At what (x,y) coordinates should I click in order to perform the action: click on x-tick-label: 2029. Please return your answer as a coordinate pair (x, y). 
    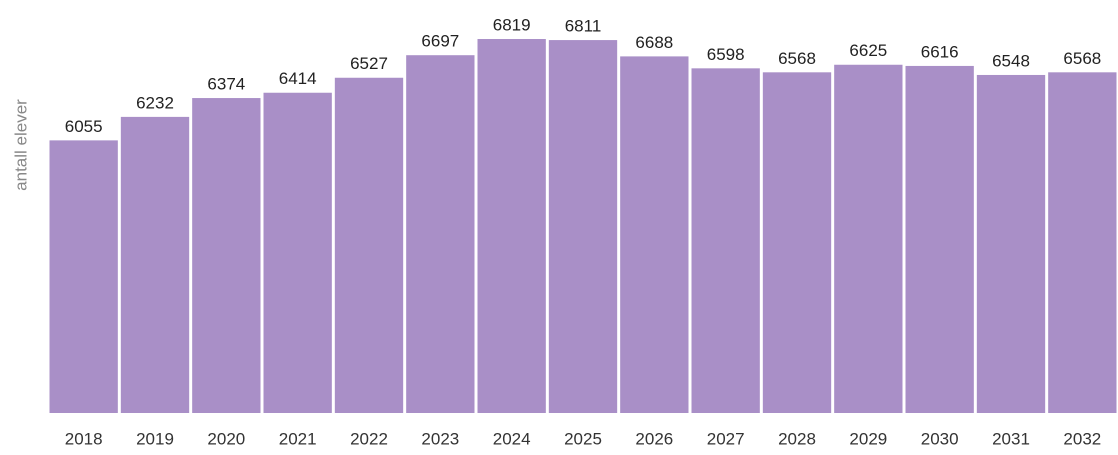
    Looking at the image, I should click on (868, 438).